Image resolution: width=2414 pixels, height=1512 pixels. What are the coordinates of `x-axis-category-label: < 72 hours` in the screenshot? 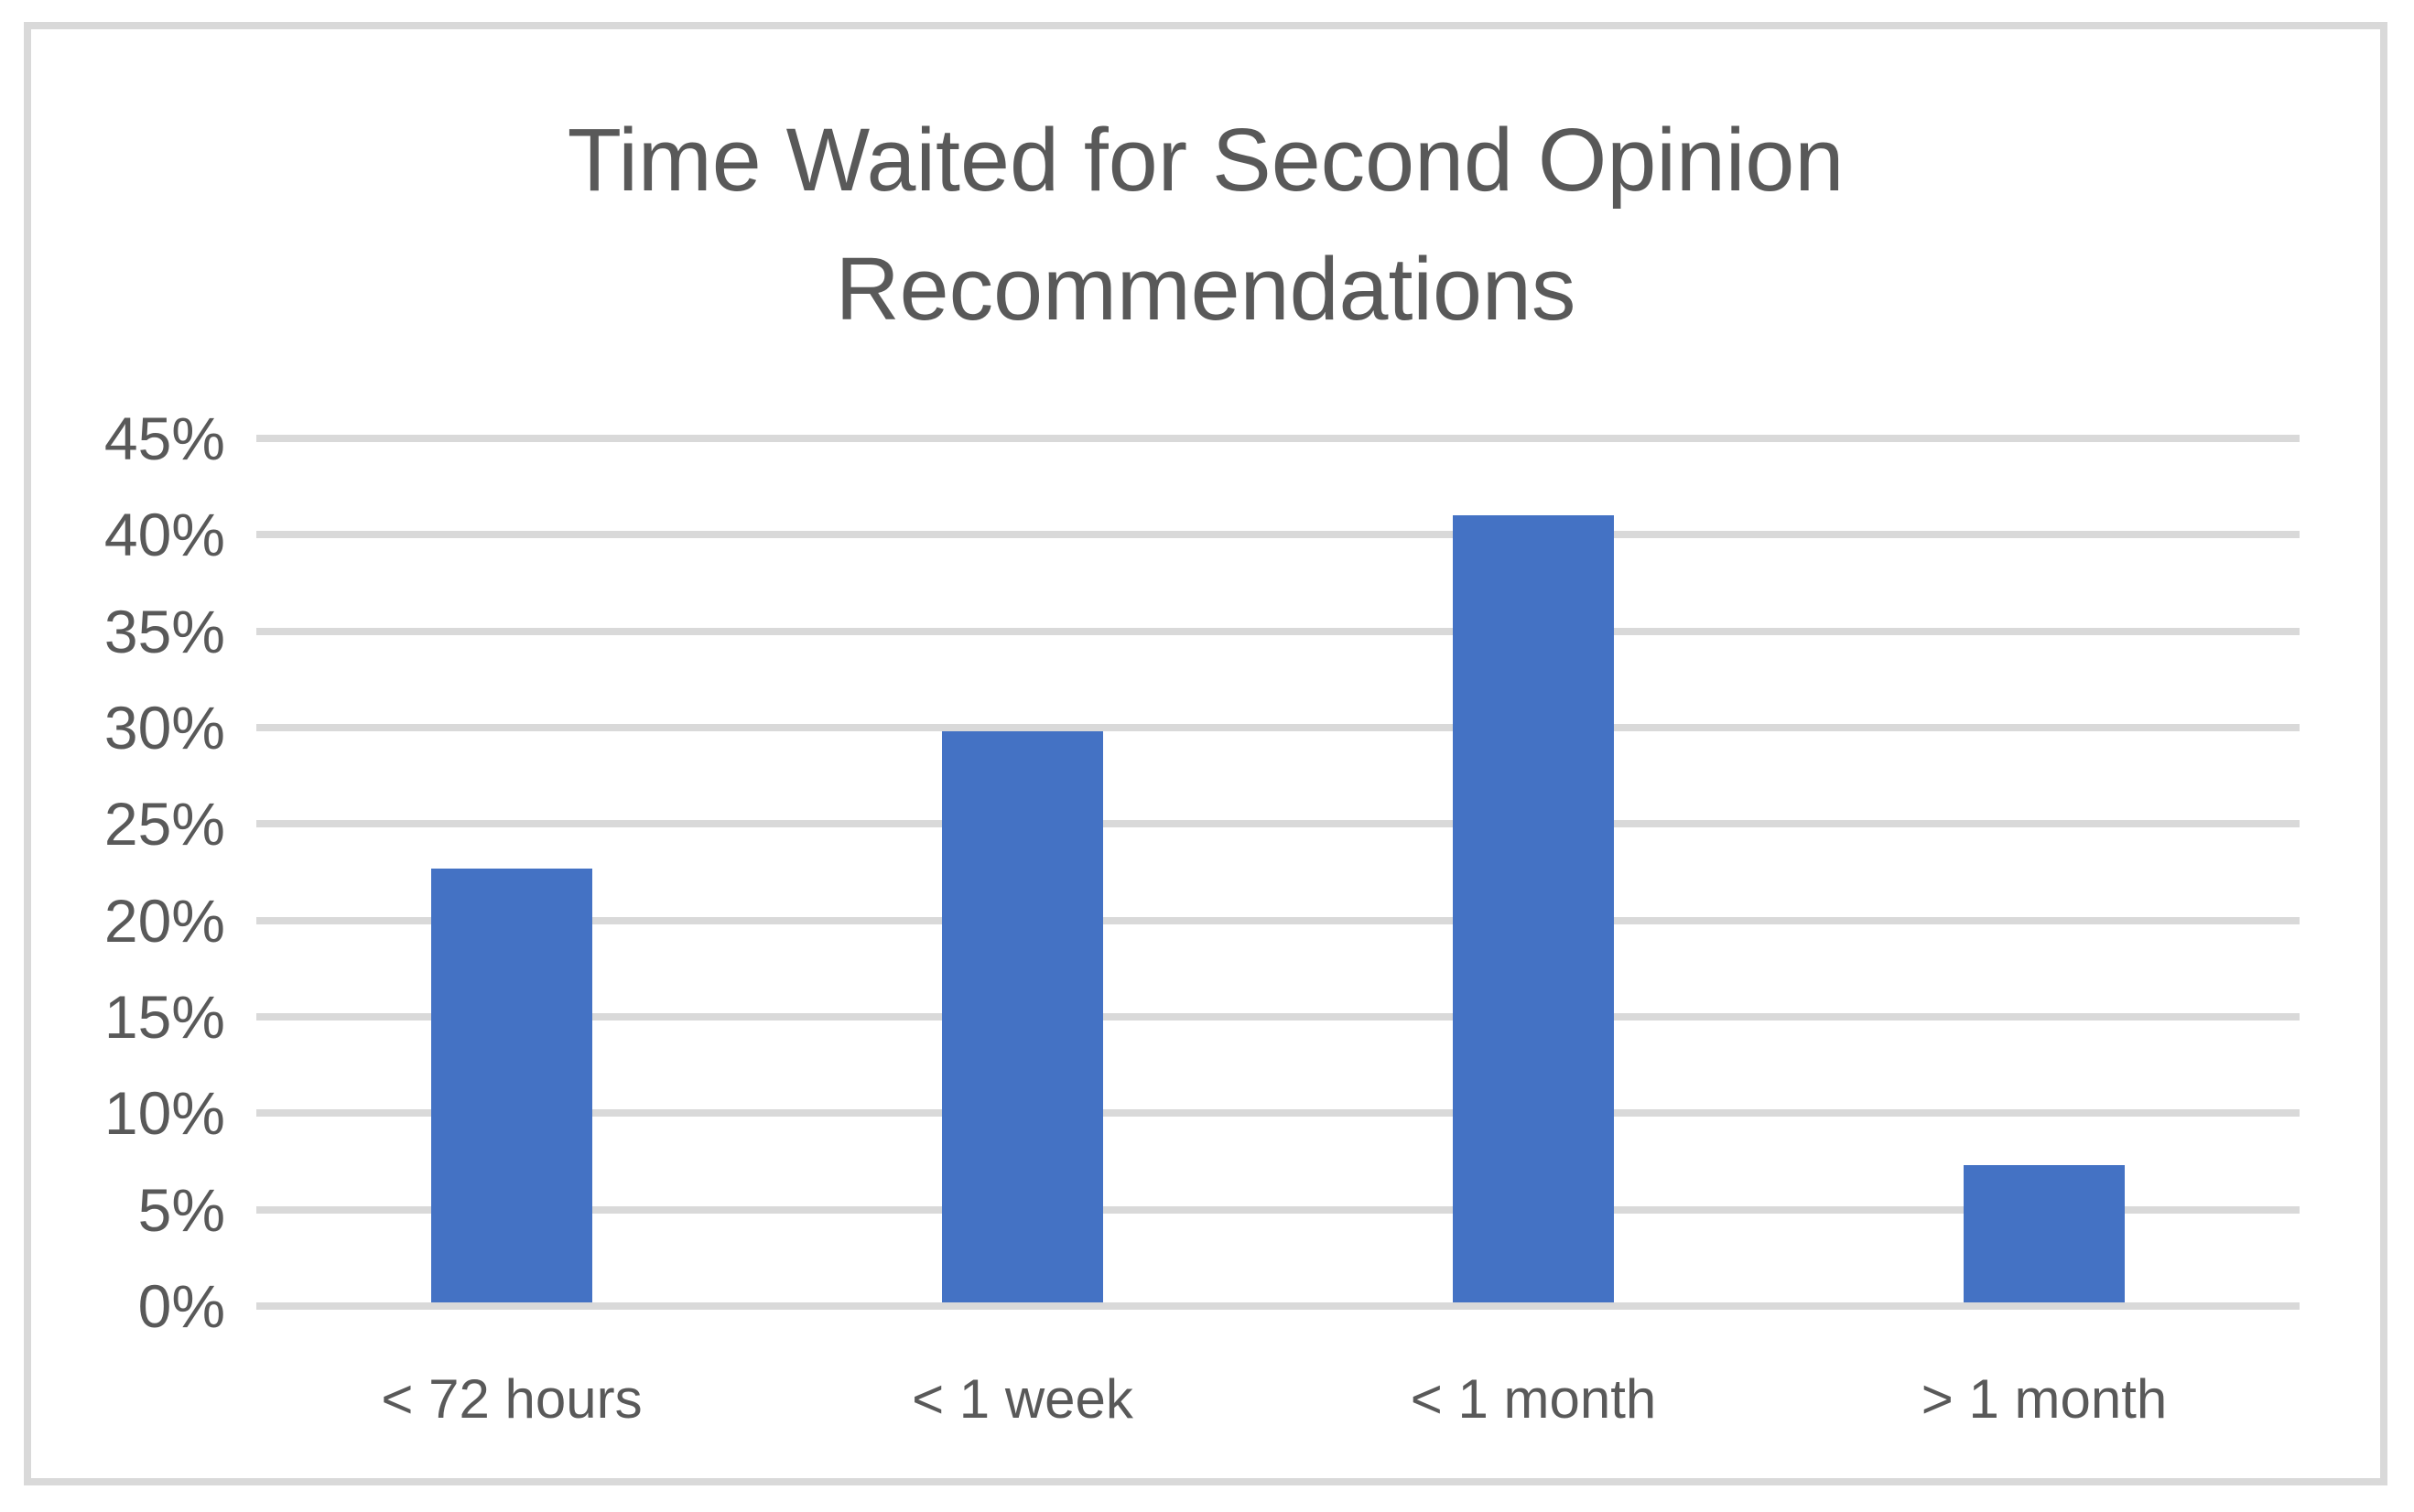 It's located at (512, 1399).